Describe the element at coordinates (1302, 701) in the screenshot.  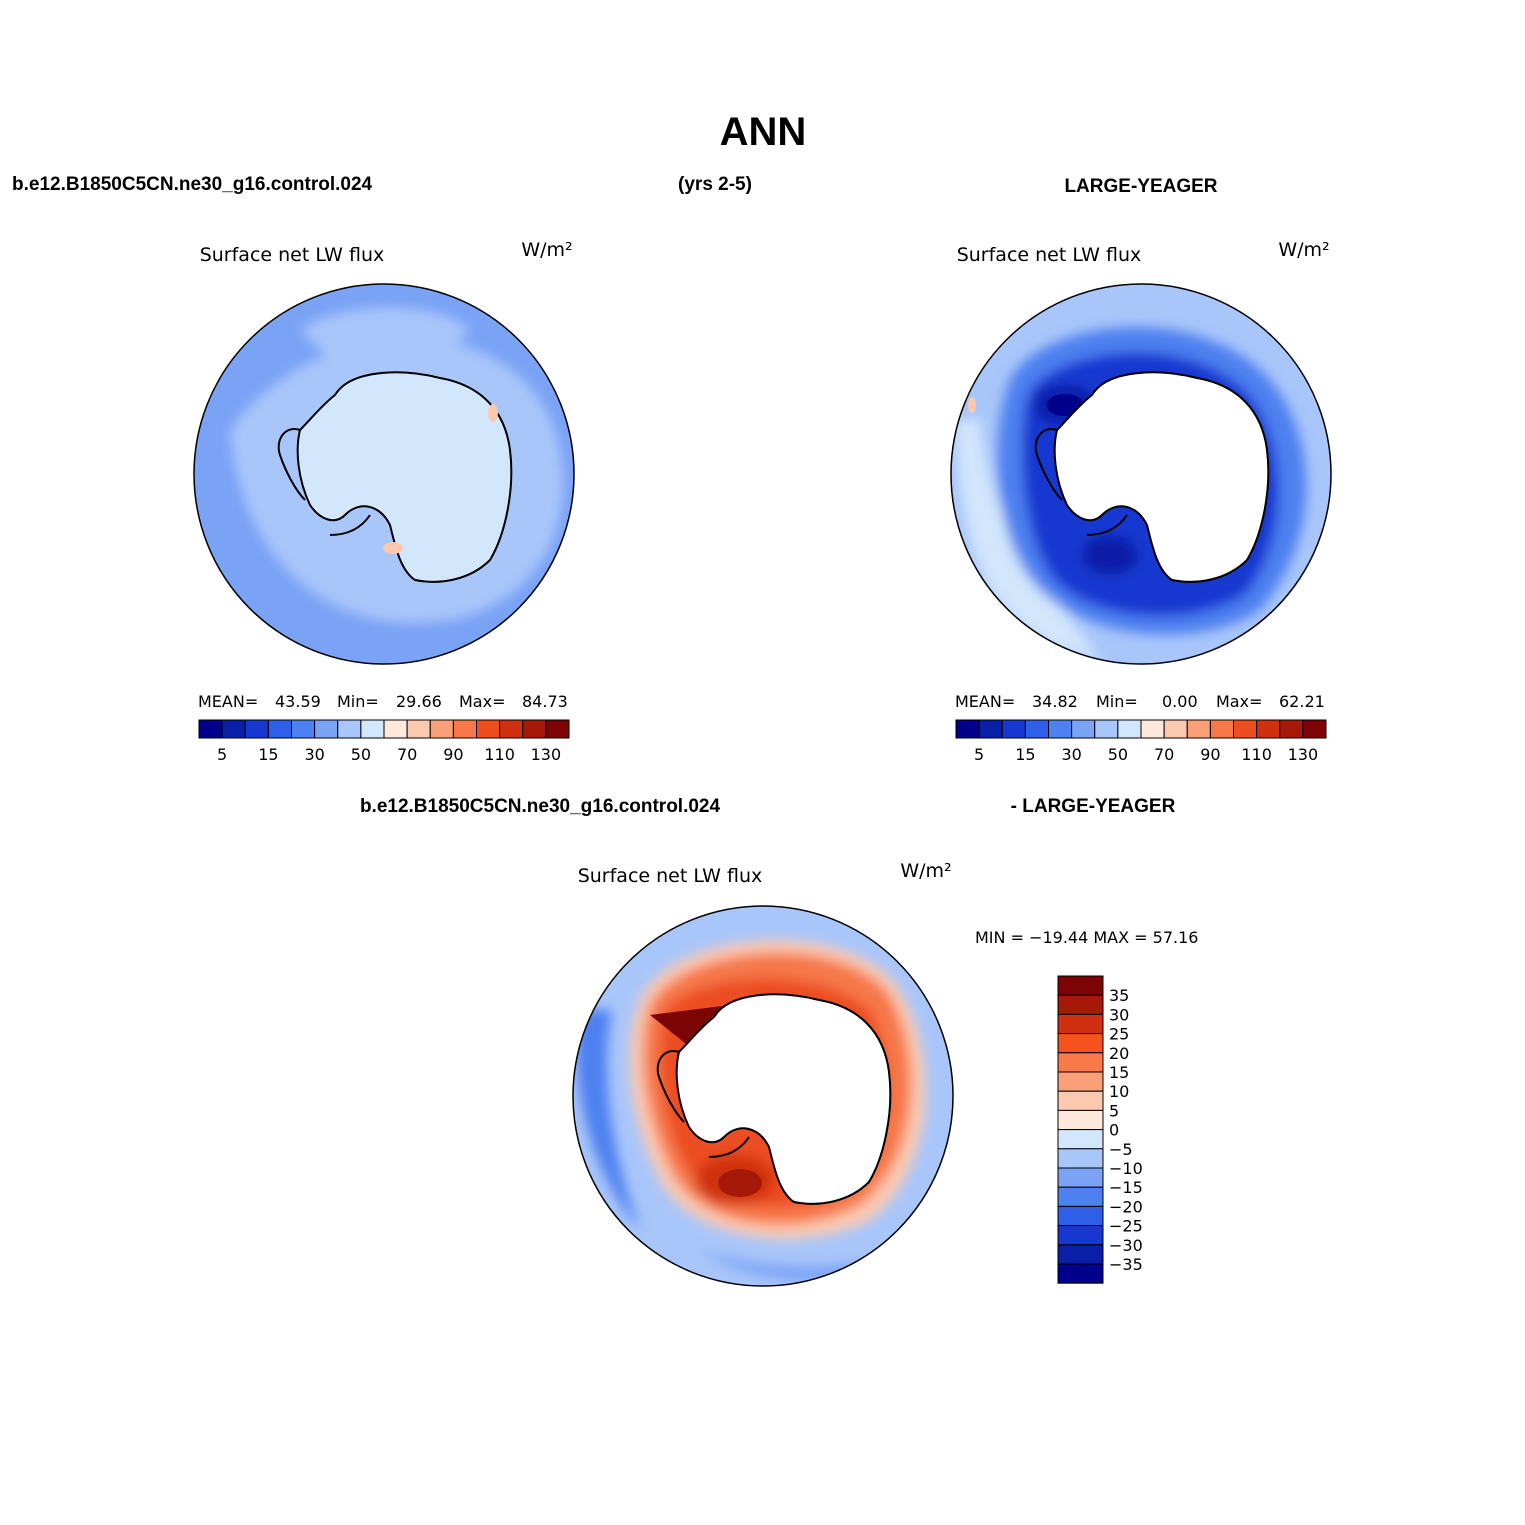
I see `obs-max-value: 62.21` at that location.